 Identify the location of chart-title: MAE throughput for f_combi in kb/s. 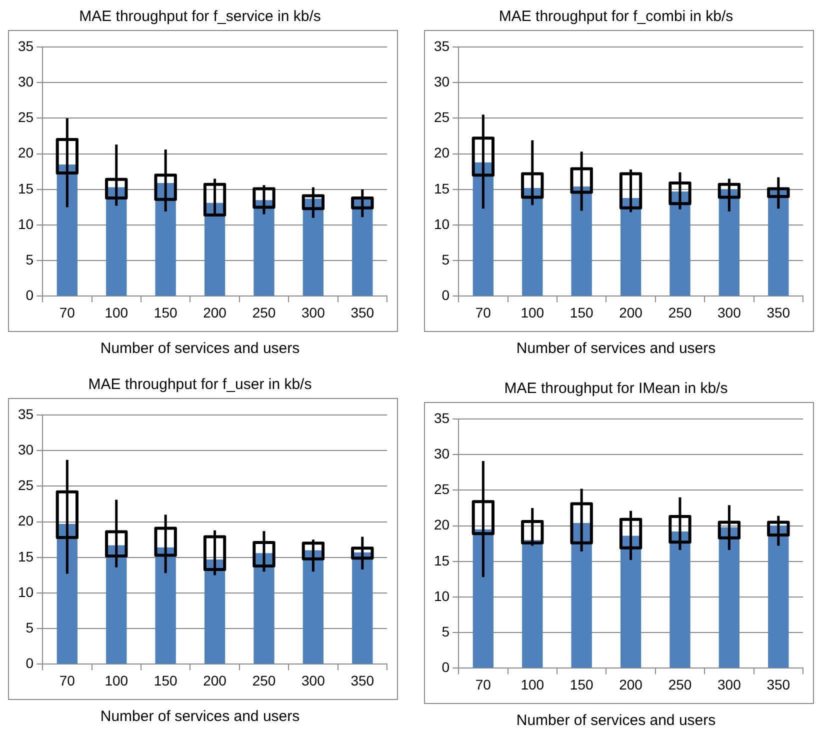
(616, 16).